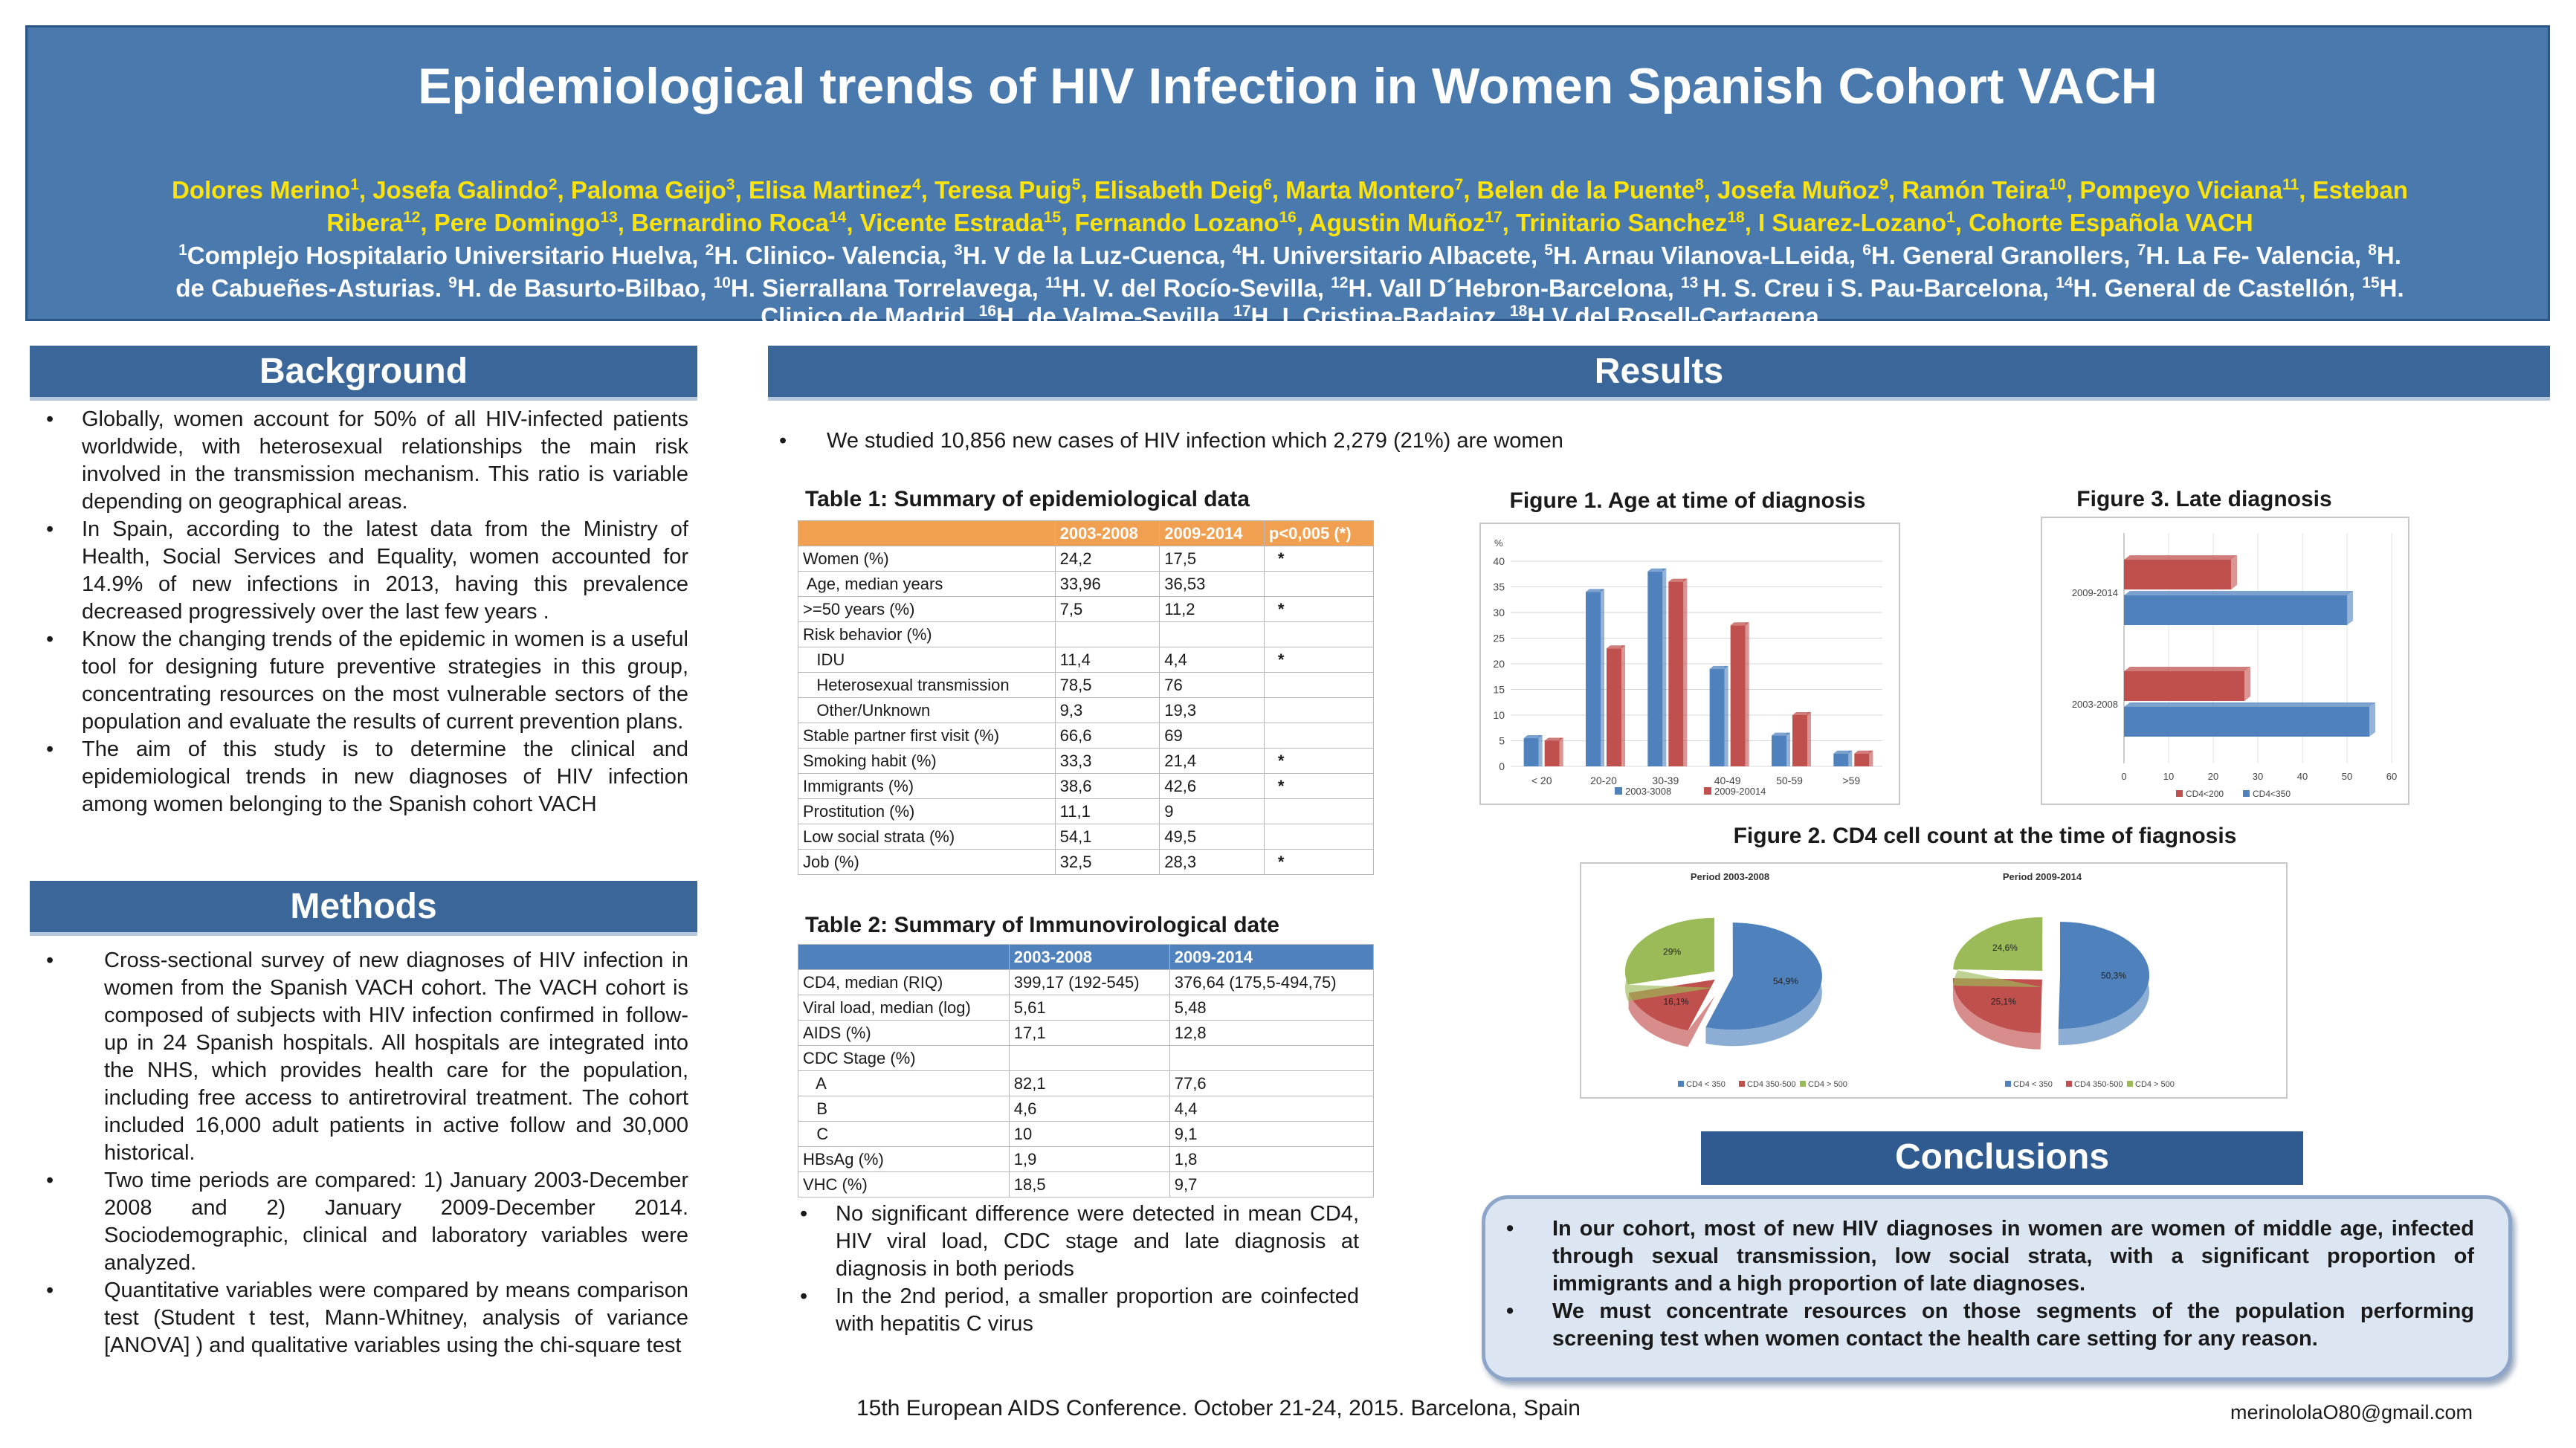  What do you see at coordinates (1648, 791) in the screenshot?
I see `figure1-legend-label: 2003-3008` at bounding box center [1648, 791].